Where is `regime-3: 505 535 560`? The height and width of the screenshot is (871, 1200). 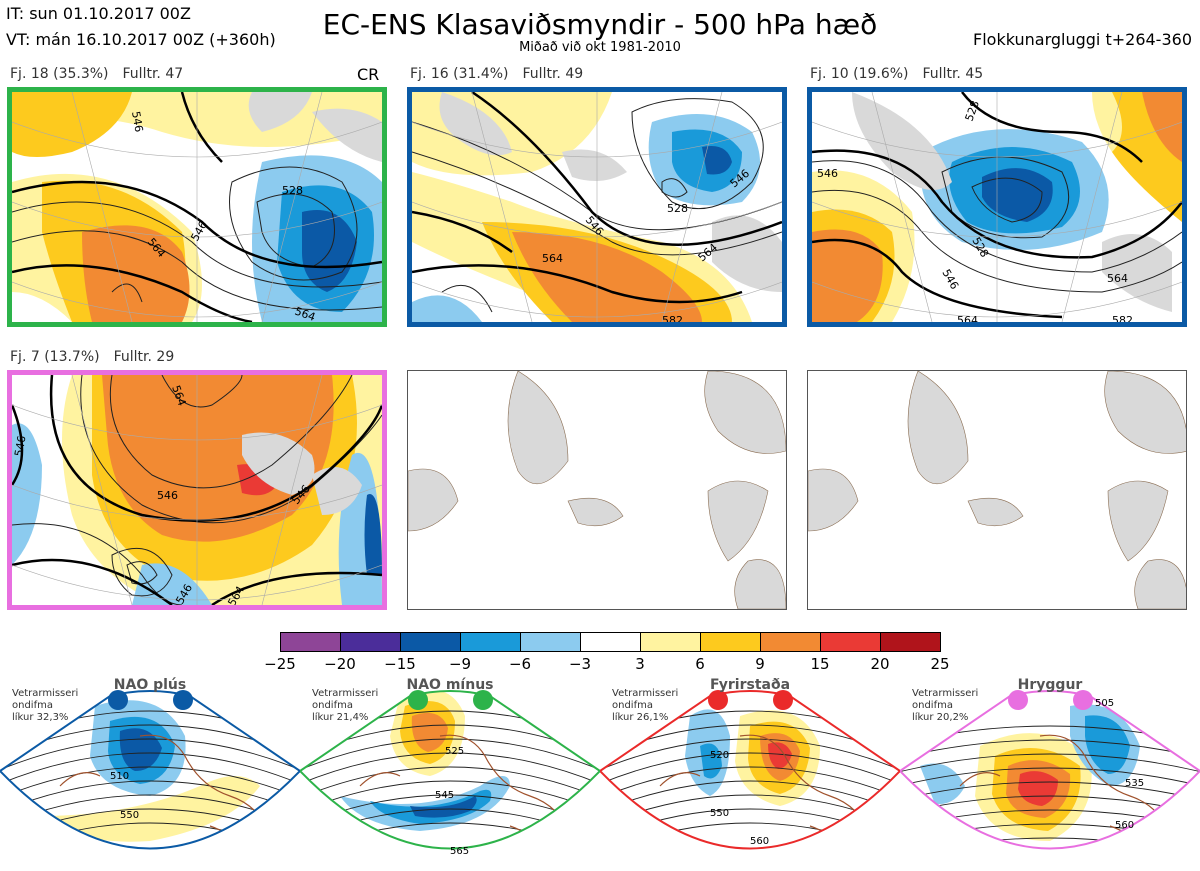 regime-3: 505 535 560 is located at coordinates (1050, 773).